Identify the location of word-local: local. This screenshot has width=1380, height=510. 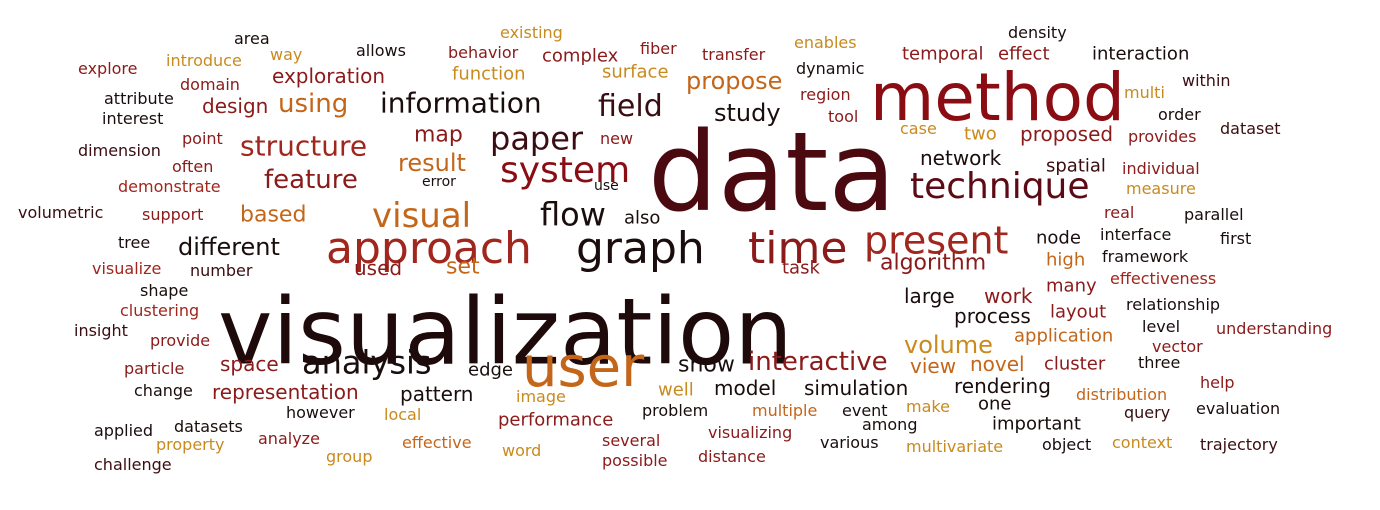
(403, 415).